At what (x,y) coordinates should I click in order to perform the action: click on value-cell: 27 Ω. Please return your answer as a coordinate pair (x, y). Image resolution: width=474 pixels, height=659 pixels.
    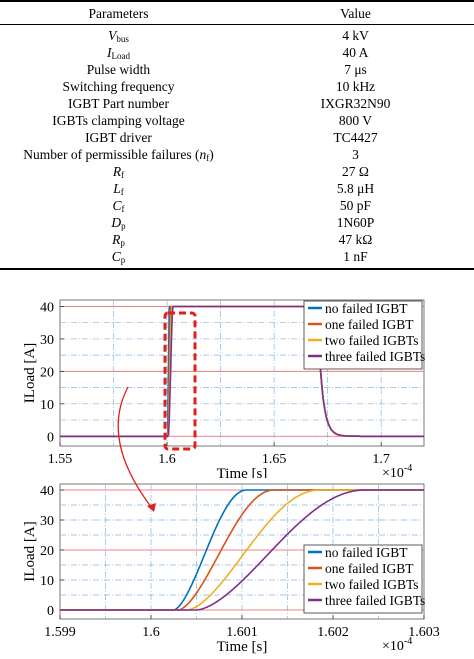
    Looking at the image, I should click on (355, 171).